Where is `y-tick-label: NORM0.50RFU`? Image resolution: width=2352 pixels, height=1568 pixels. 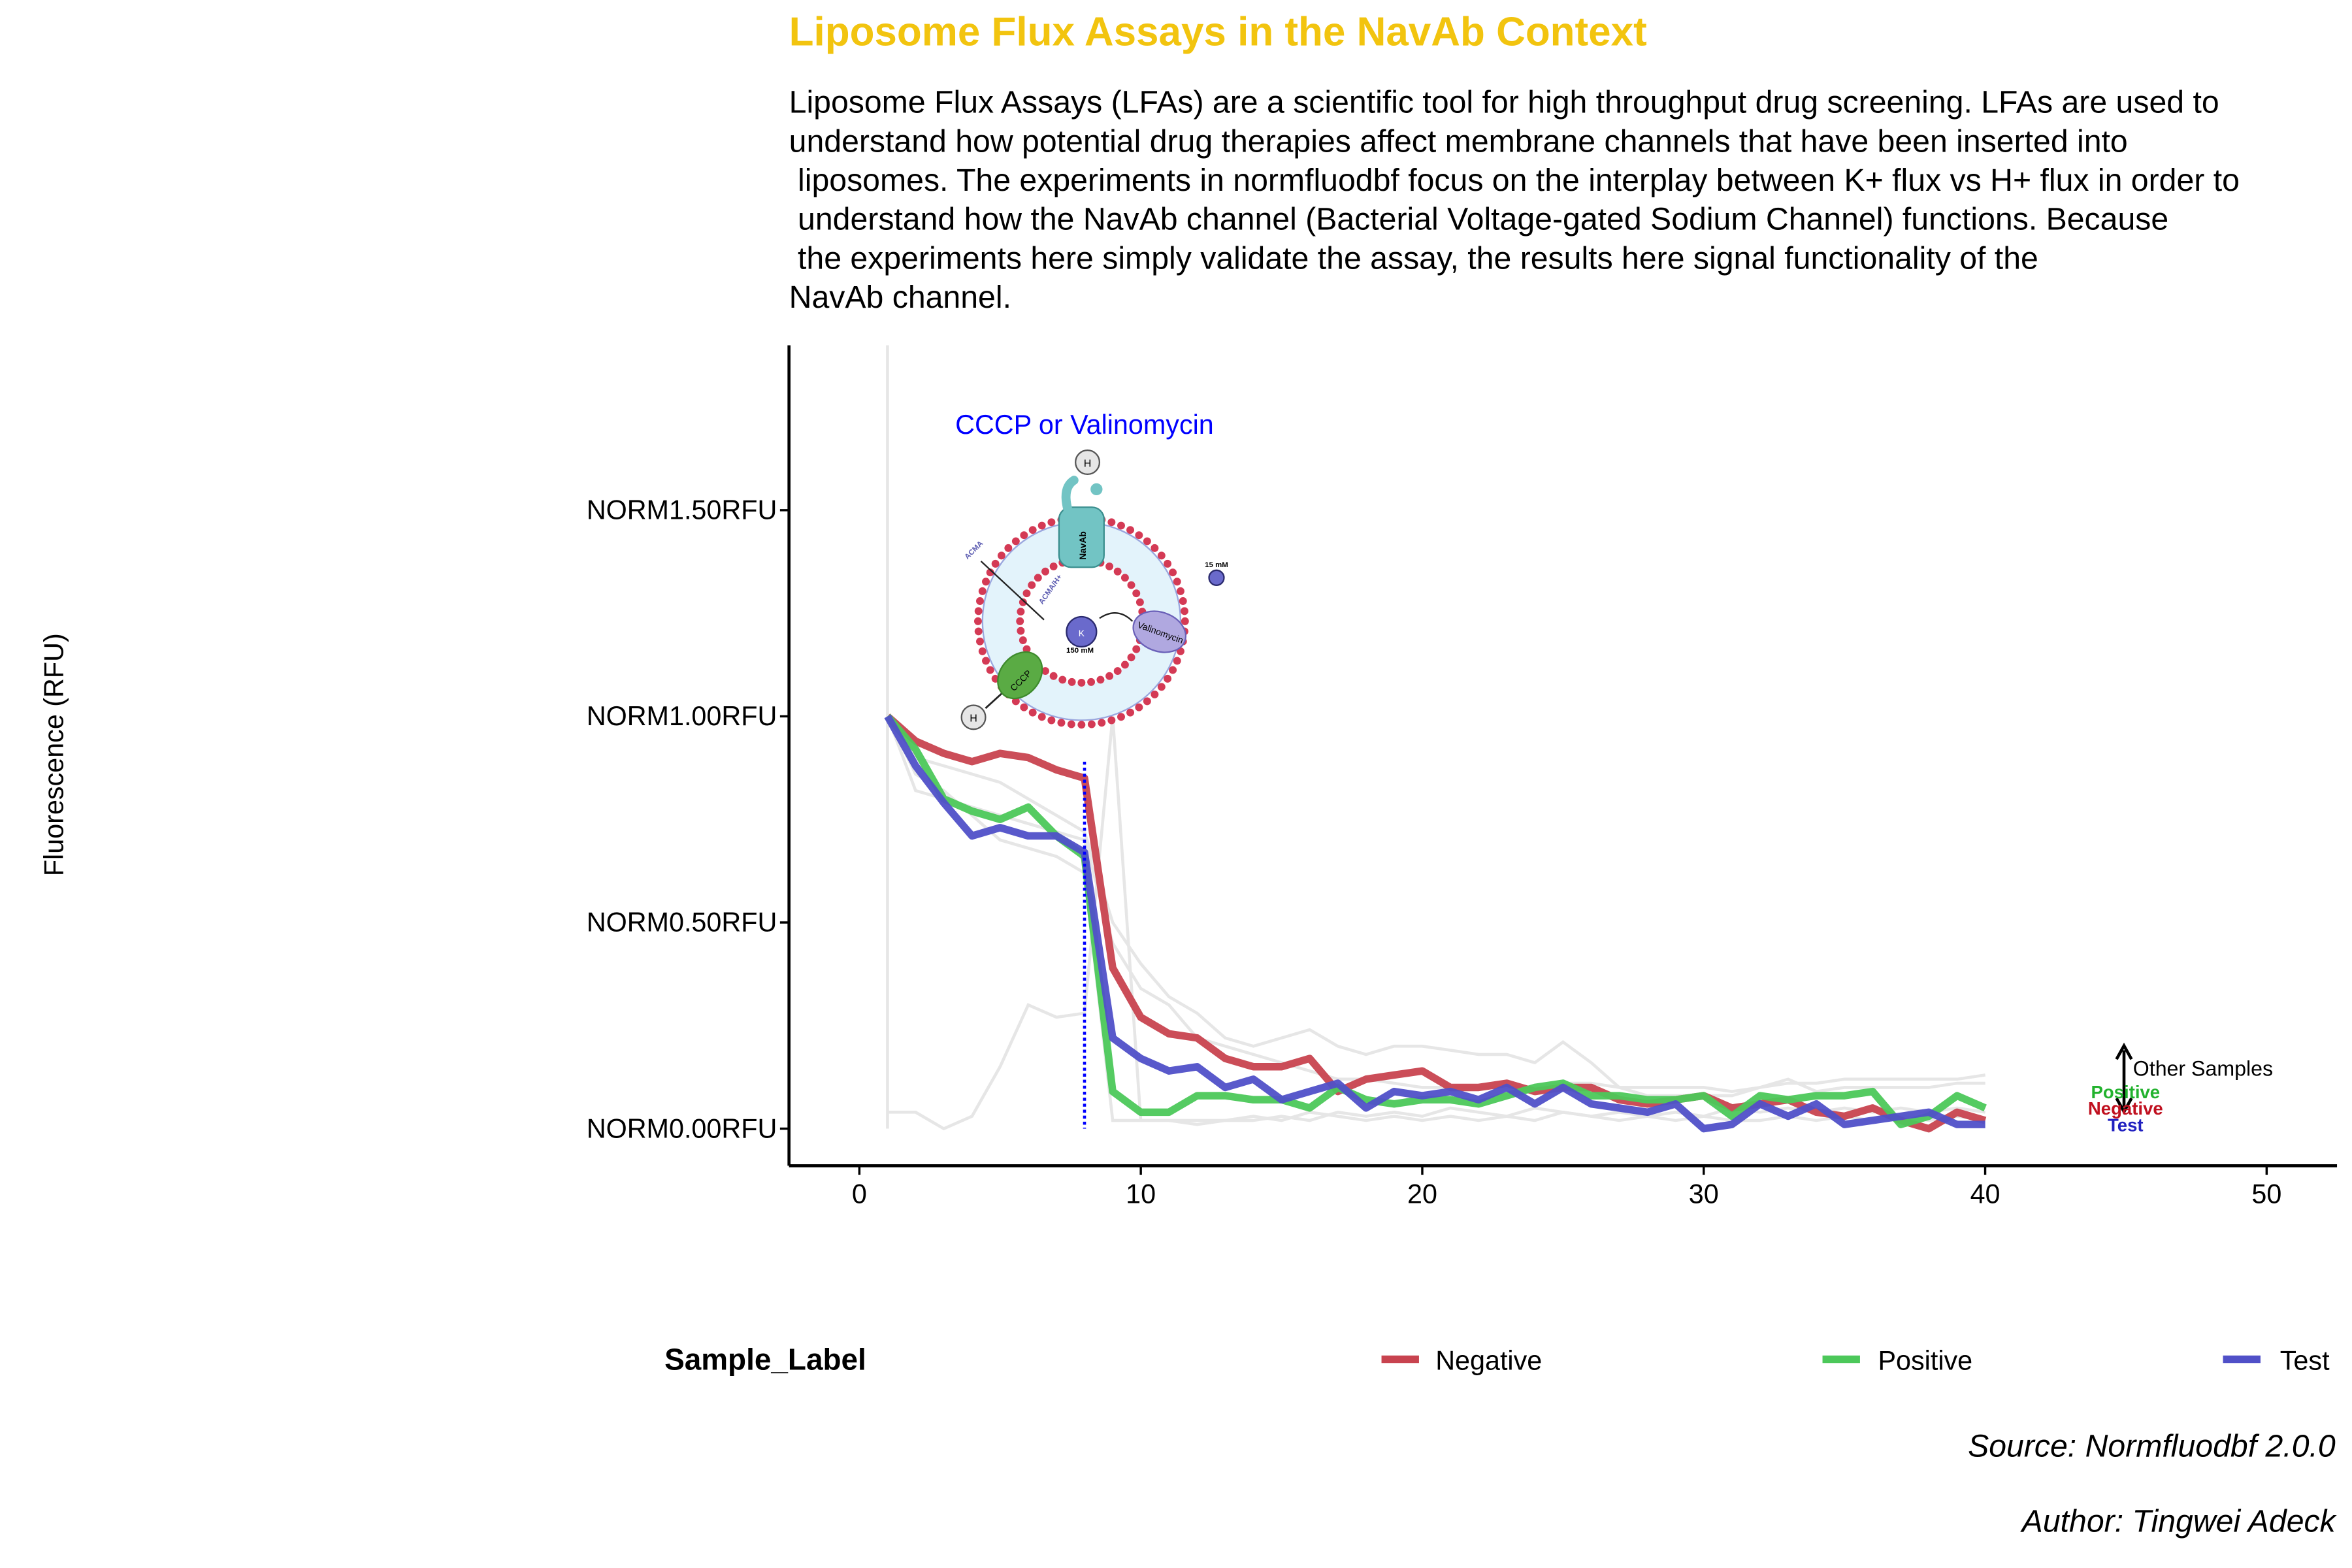
y-tick-label: NORM0.50RFU is located at coordinates (682, 922).